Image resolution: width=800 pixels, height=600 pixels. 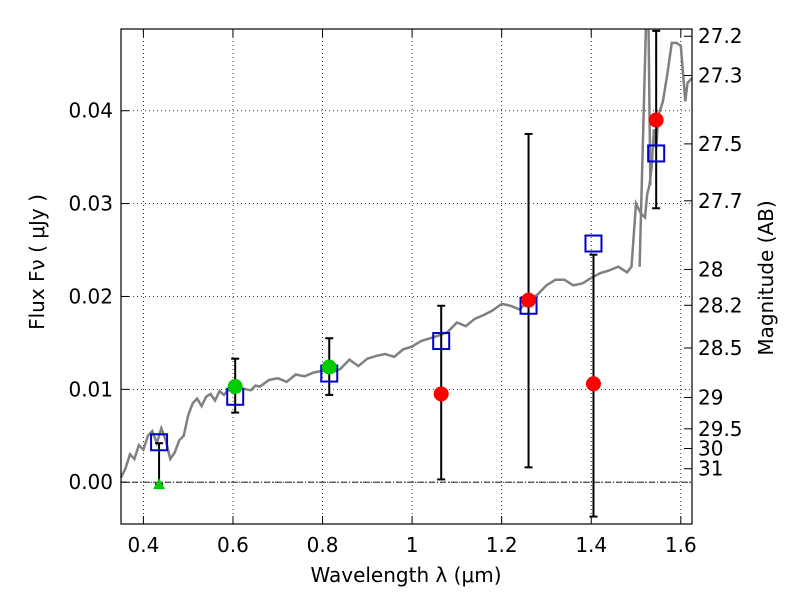 I want to click on x-tick-label: 1, so click(x=412, y=545).